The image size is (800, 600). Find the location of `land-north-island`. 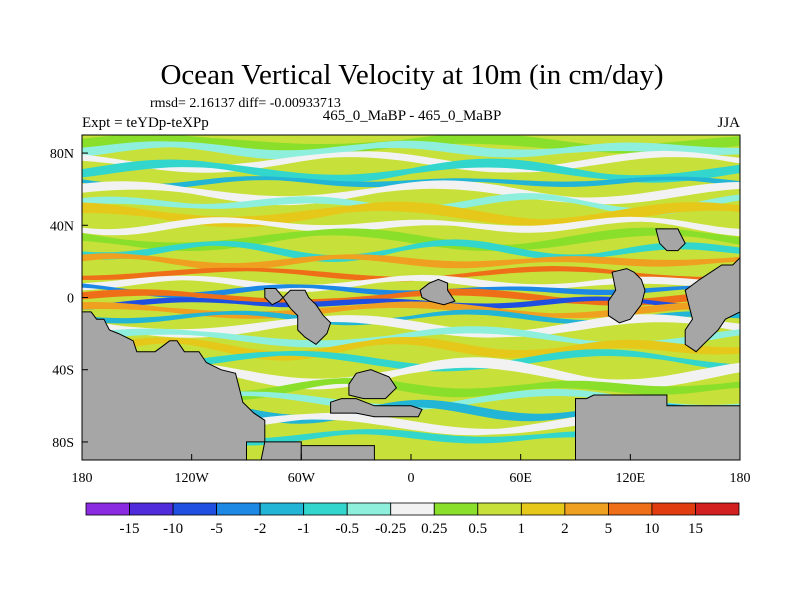

land-north-island is located at coordinates (670, 240).